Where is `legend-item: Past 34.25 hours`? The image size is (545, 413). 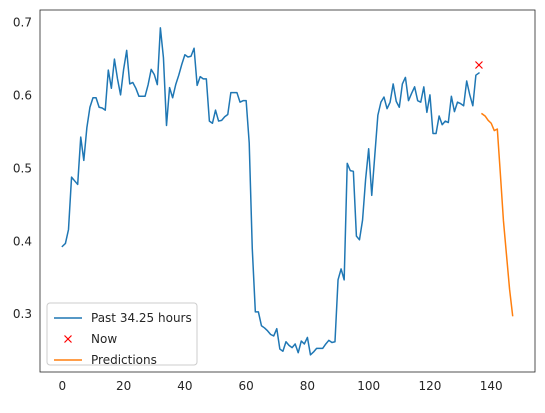
legend-item: Past 34.25 hours is located at coordinates (123, 318).